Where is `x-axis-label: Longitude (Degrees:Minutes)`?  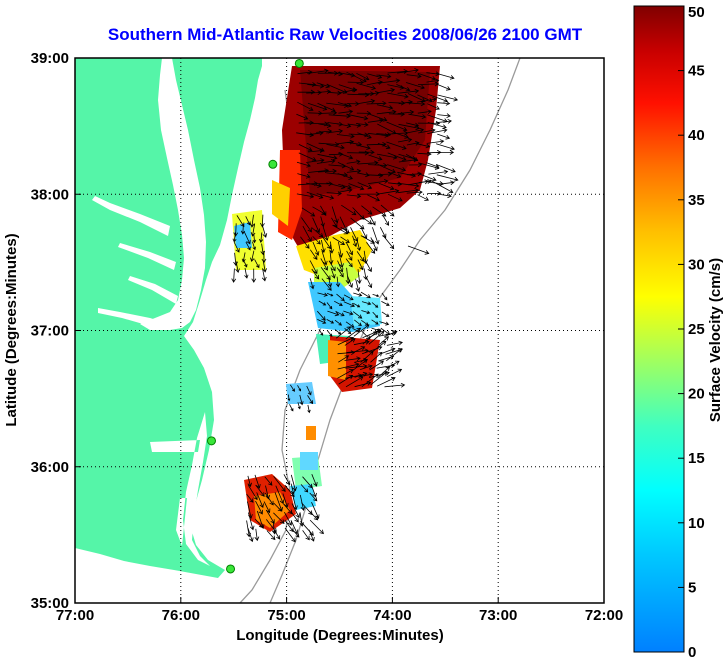
x-axis-label: Longitude (Degrees:Minutes) is located at coordinates (340, 635).